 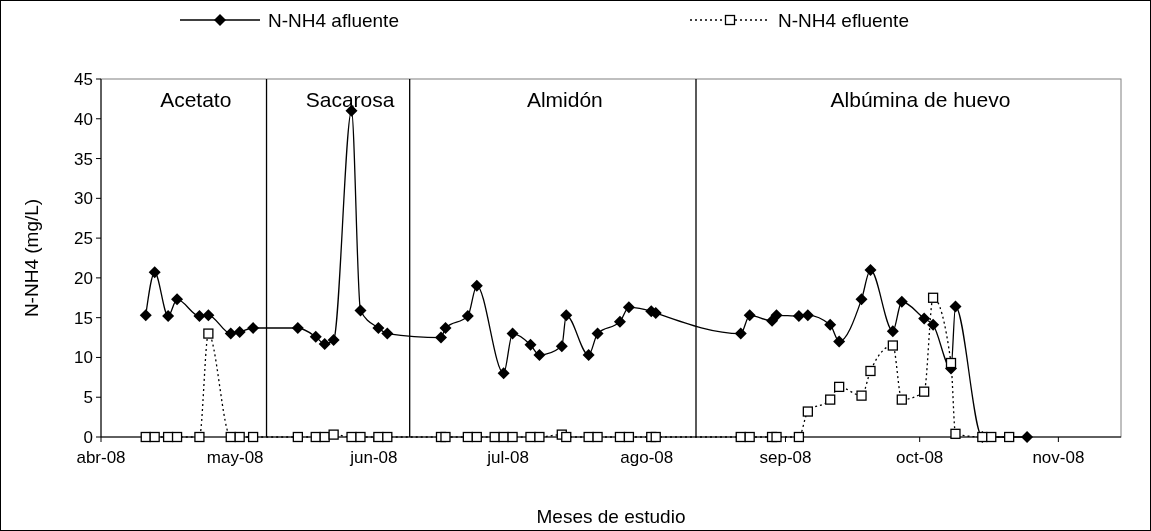 What do you see at coordinates (88, 398) in the screenshot?
I see `y-tick-label: 5` at bounding box center [88, 398].